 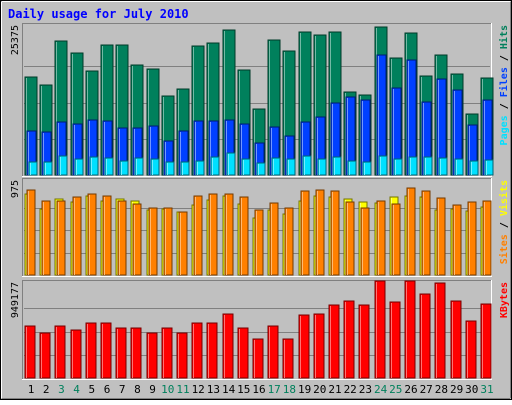 What do you see at coordinates (456, 389) in the screenshot?
I see `x-tick-label: 29` at bounding box center [456, 389].